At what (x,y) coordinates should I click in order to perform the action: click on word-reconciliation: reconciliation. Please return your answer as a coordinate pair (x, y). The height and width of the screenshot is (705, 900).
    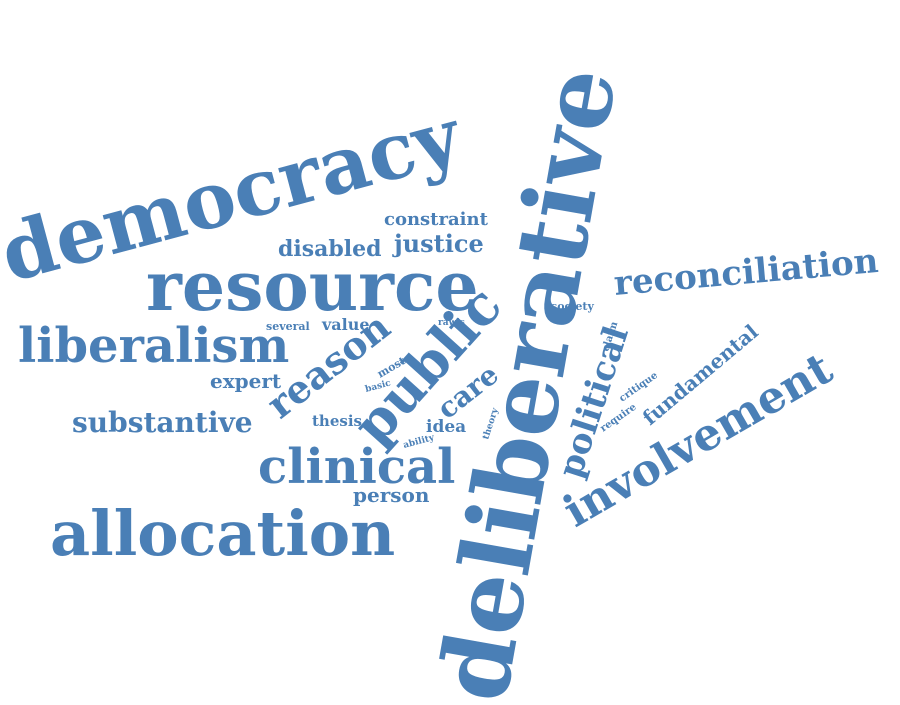
    Looking at the image, I should click on (746, 272).